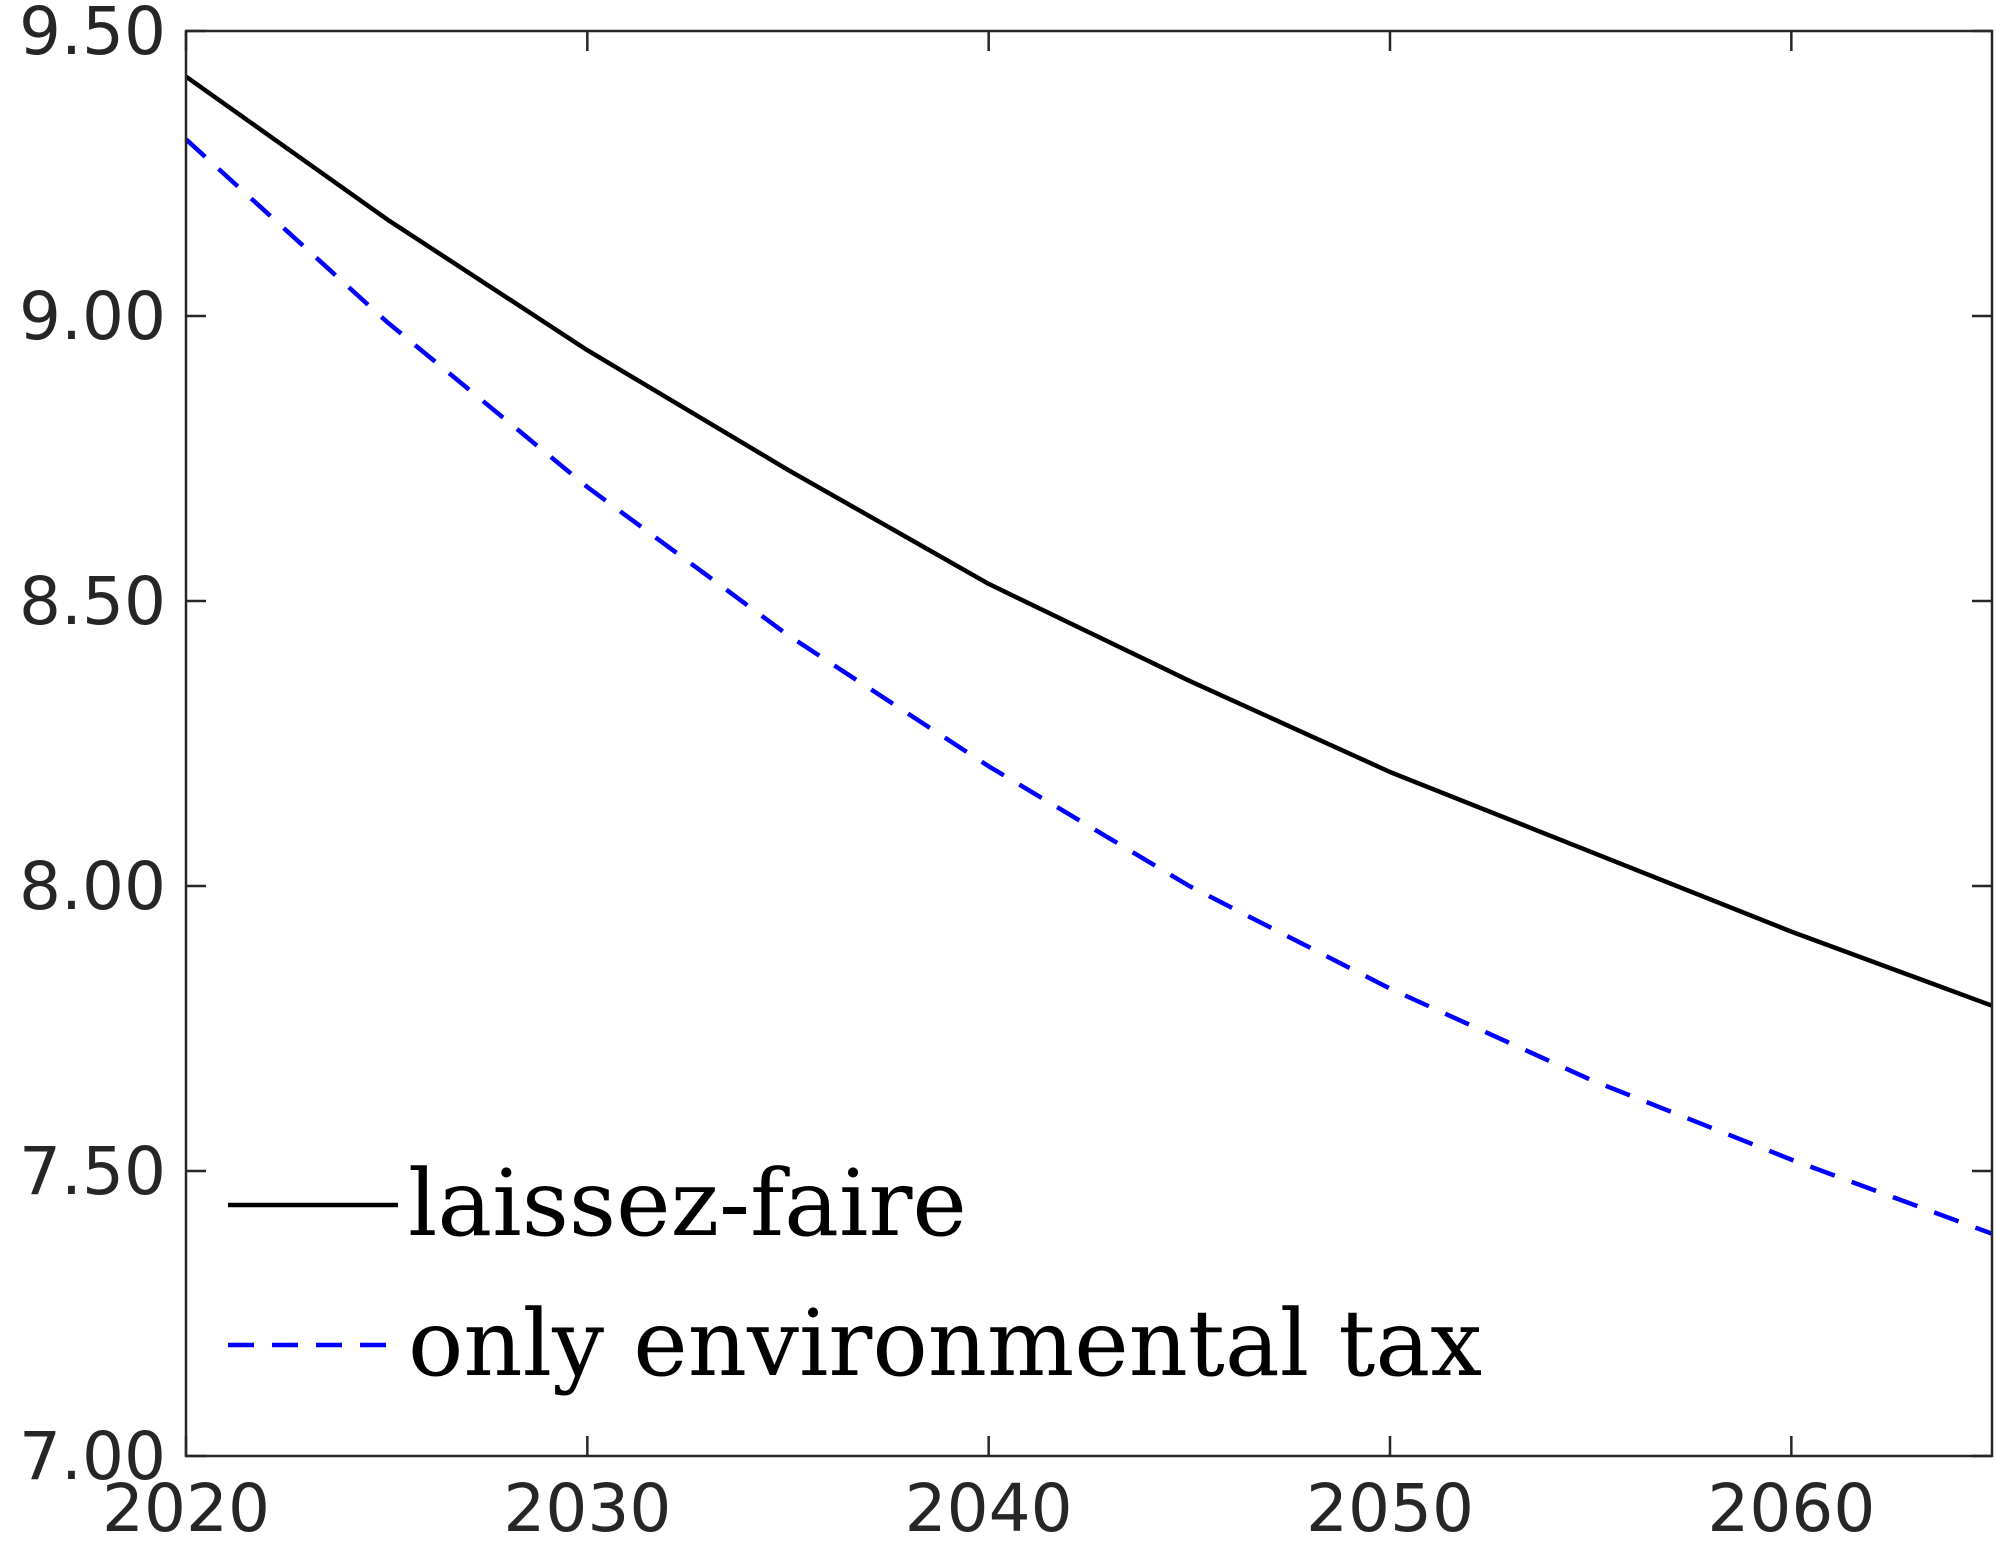  Describe the element at coordinates (92, 316) in the screenshot. I see `y-tick-label: 9.00` at that location.